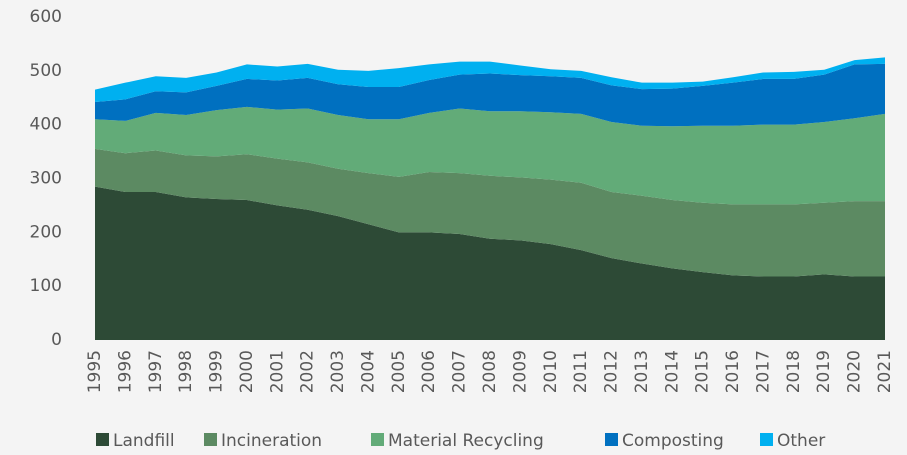 This screenshot has width=907, height=455. Describe the element at coordinates (824, 371) in the screenshot. I see `x-tick-label: 2019` at that location.